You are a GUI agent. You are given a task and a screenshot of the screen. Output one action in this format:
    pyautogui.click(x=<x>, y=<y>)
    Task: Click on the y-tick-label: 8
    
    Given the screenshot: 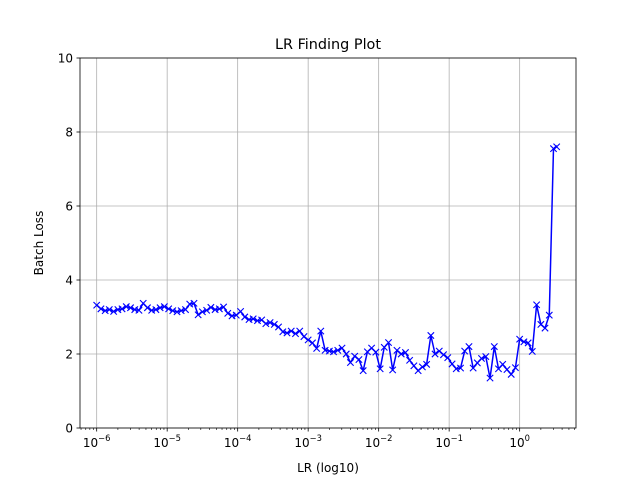 What is the action you would take?
    pyautogui.click(x=69, y=132)
    